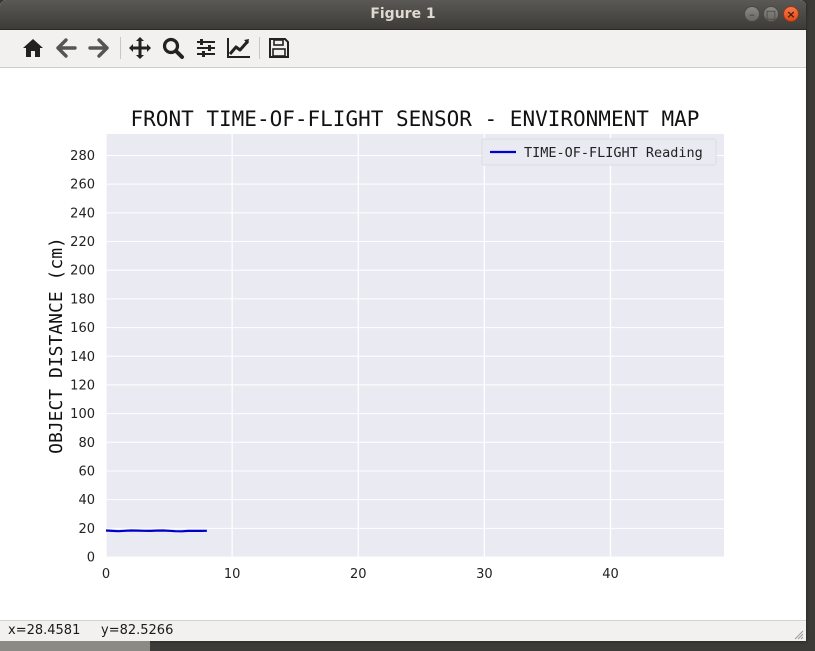  I want to click on x-tick-label: 30, so click(484, 574).